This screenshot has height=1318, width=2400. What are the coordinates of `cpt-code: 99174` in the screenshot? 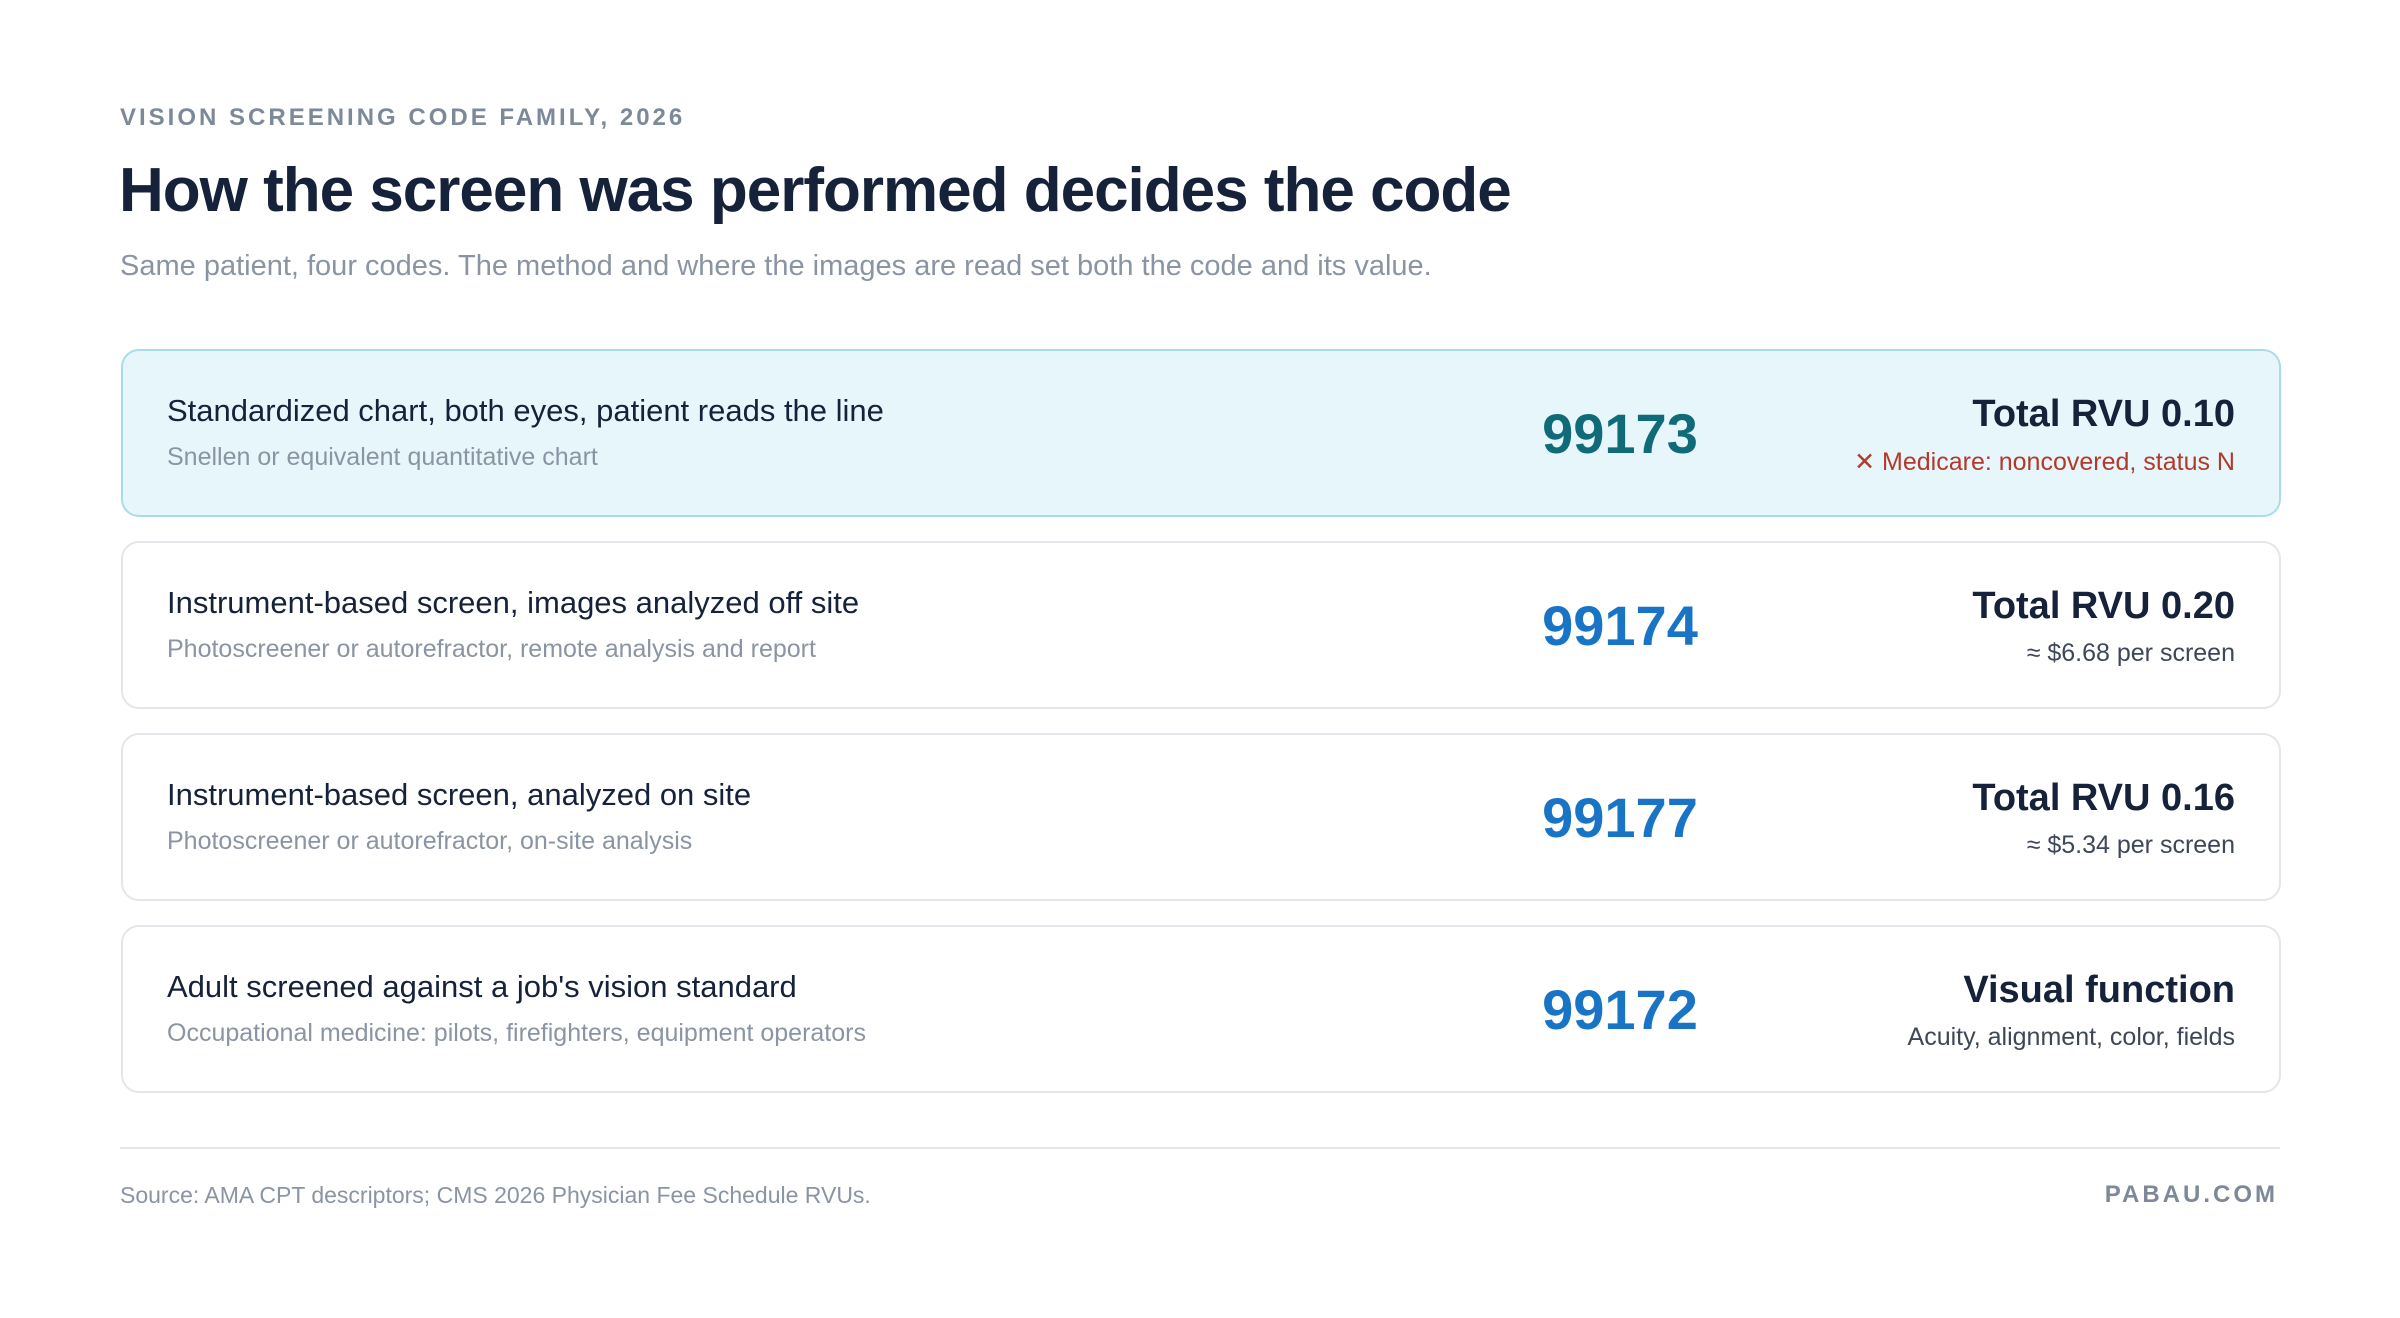 It's located at (1620, 625).